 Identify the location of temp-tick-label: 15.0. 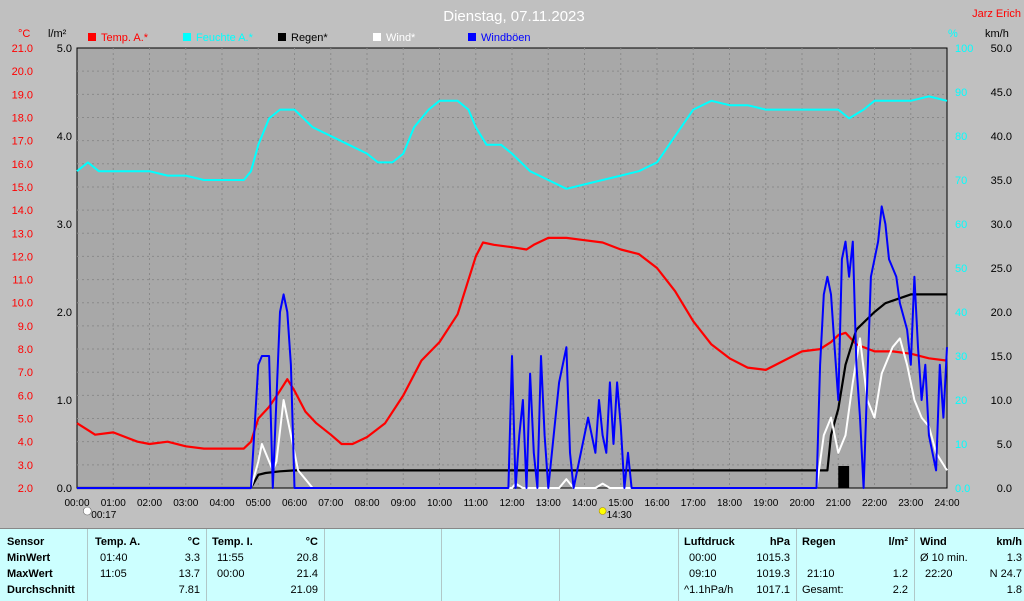
(22, 188).